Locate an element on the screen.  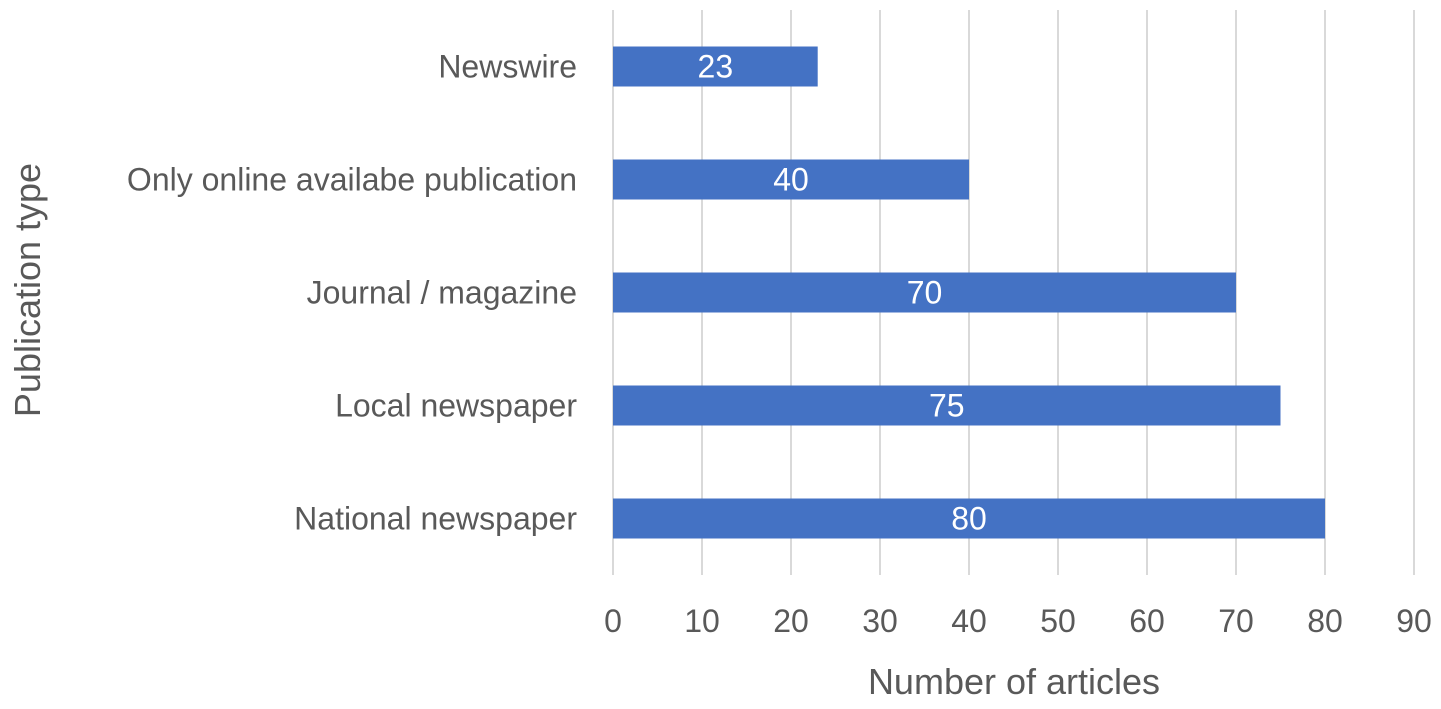
data-label-2: 70 is located at coordinates (925, 293).